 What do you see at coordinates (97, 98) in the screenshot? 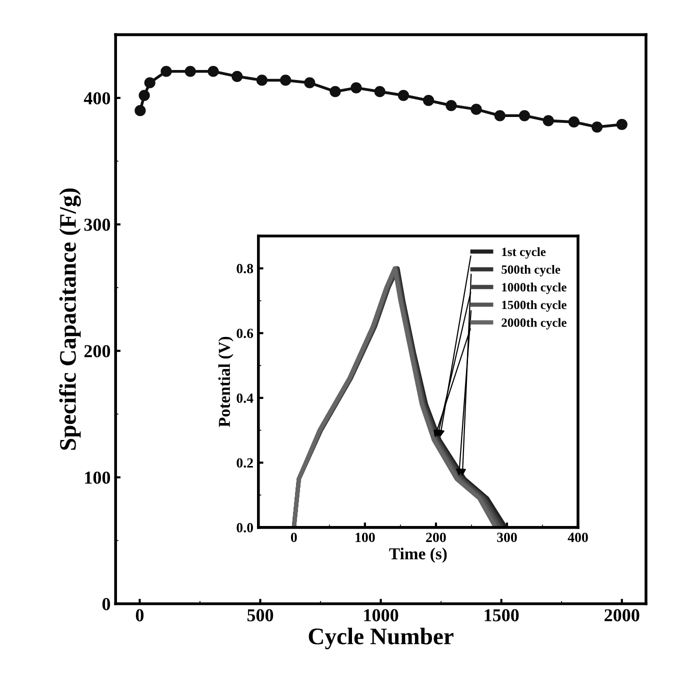
I see `y-tick-label: 400` at bounding box center [97, 98].